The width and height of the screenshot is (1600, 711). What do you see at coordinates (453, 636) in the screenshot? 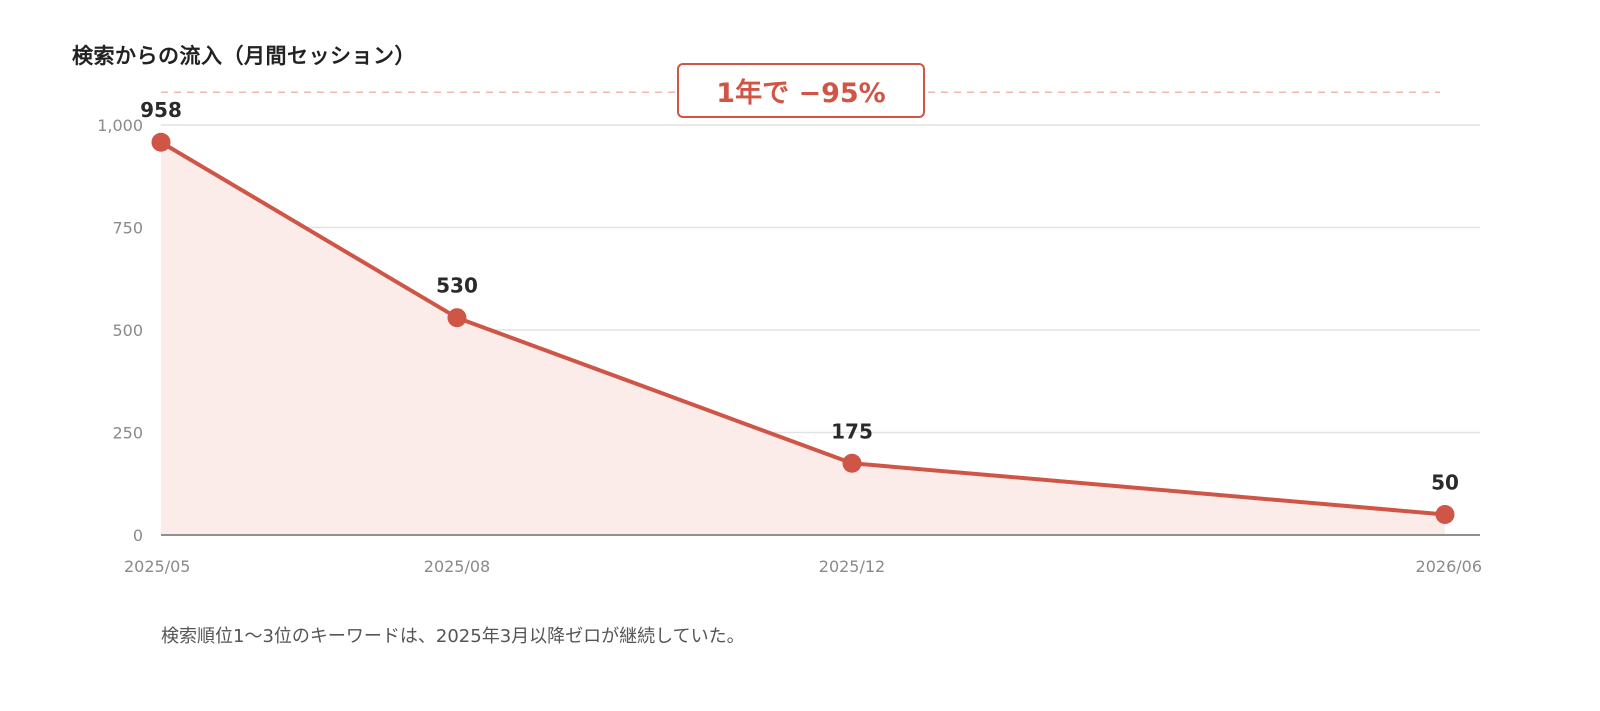
I see `footnote: 検索順位1〜3位のキーワードは、2025年3月以降ゼロが継続していた。` at bounding box center [453, 636].